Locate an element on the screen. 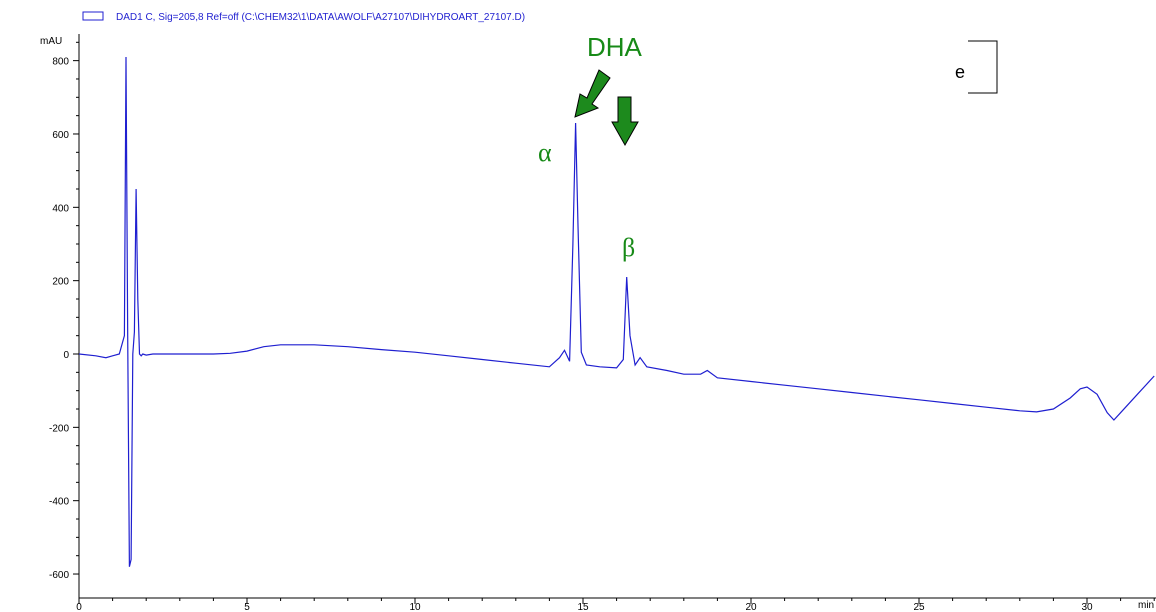 The height and width of the screenshot is (612, 1156). y-tick-label: -200 is located at coordinates (59, 428).